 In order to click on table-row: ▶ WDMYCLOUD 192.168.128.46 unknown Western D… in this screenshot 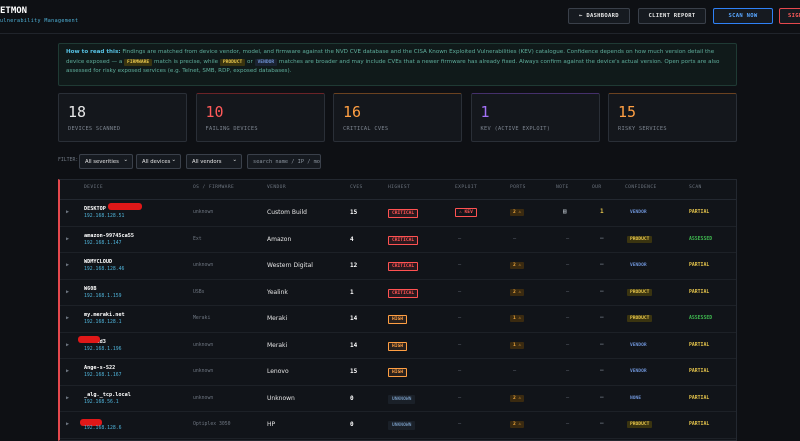, I will do `click(398, 266)`.